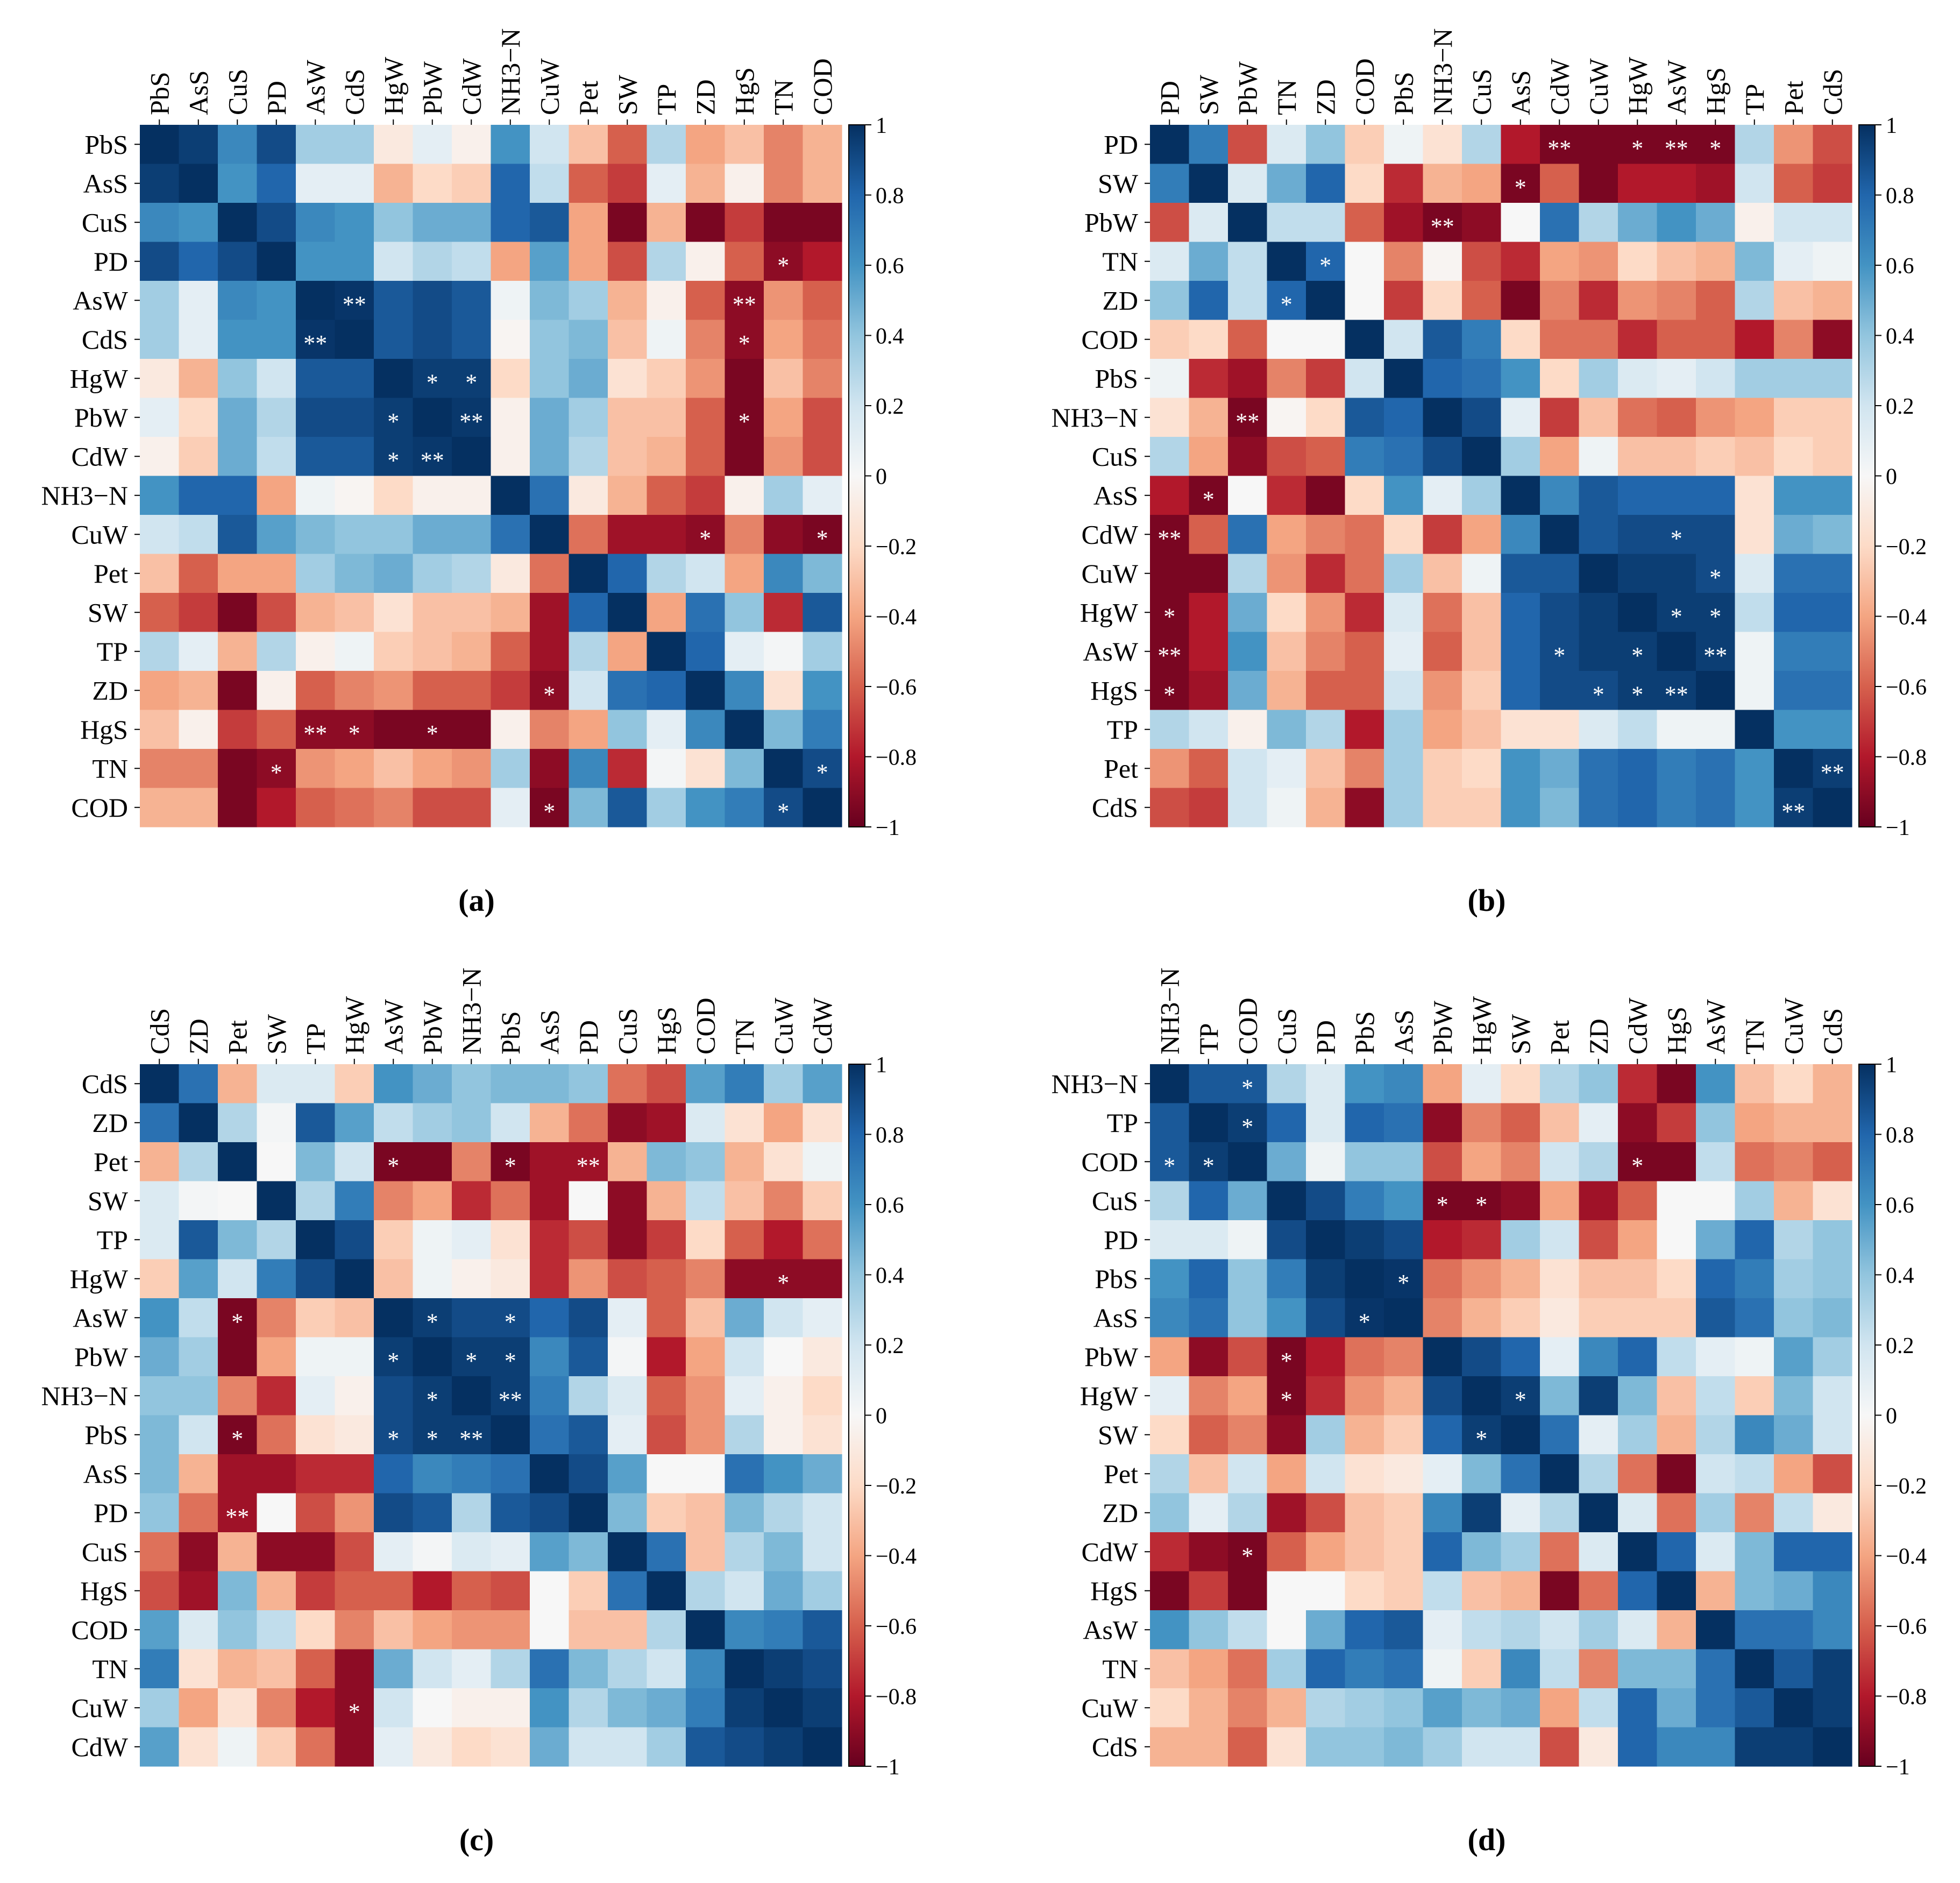 This screenshot has width=1960, height=1883. What do you see at coordinates (1119, 1435) in the screenshot?
I see `row-label: SW` at bounding box center [1119, 1435].